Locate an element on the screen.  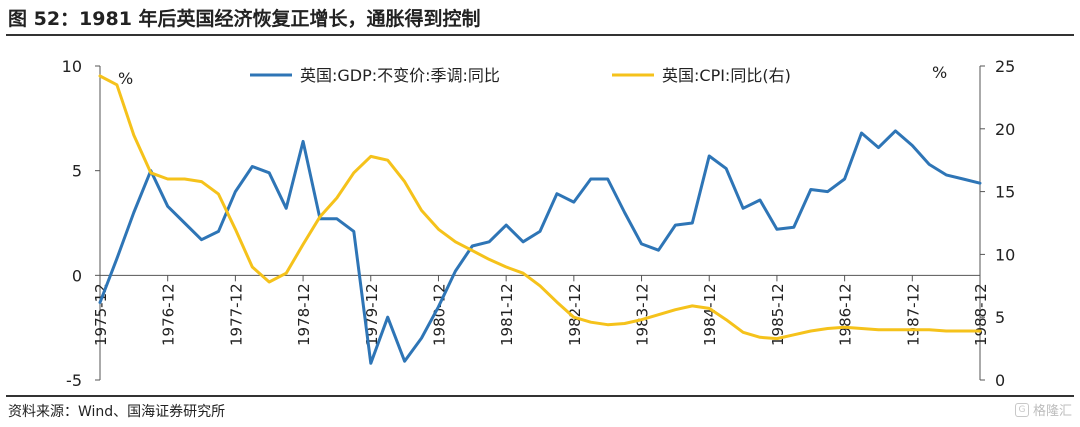
y-left-tick-label: 10 is located at coordinates (72, 66).